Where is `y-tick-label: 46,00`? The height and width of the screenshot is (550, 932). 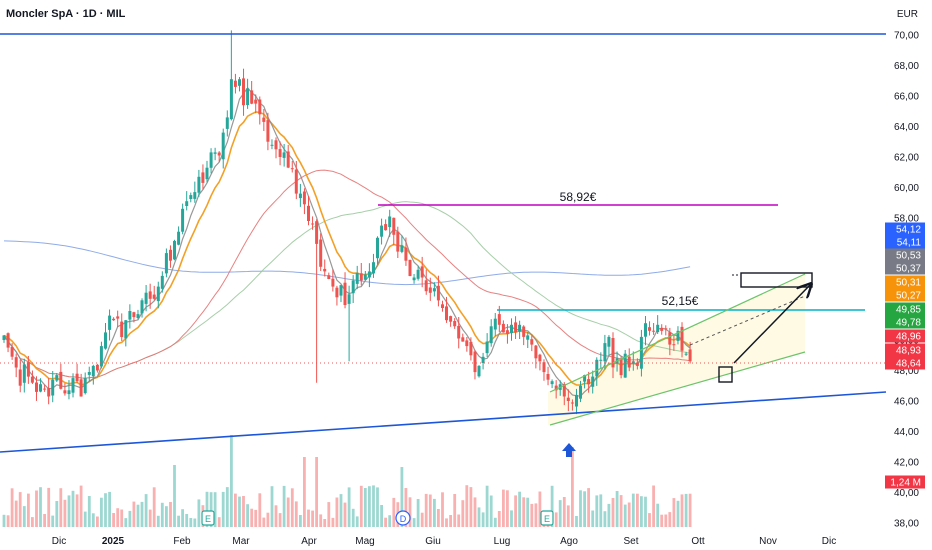
y-tick-label: 46,00 is located at coordinates (906, 402).